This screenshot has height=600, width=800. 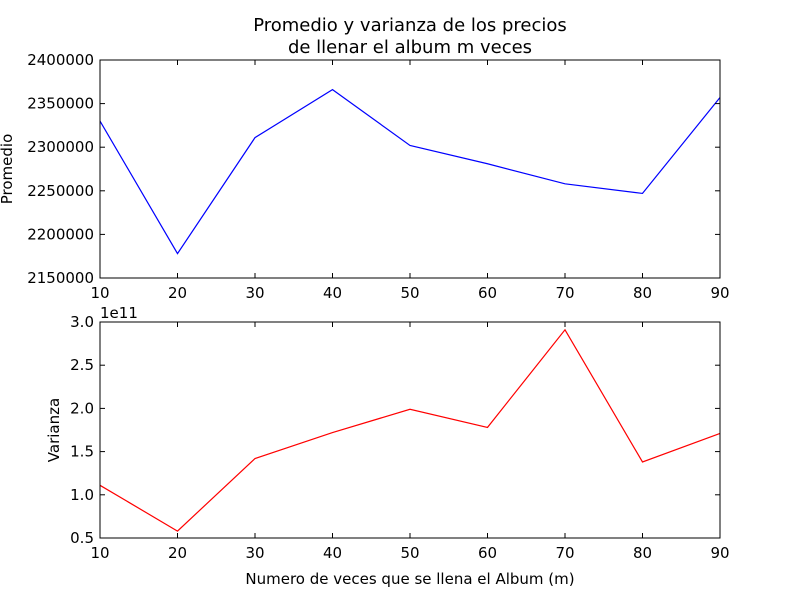 What do you see at coordinates (564, 553) in the screenshot?
I see `variance-x-tick-label: 70` at bounding box center [564, 553].